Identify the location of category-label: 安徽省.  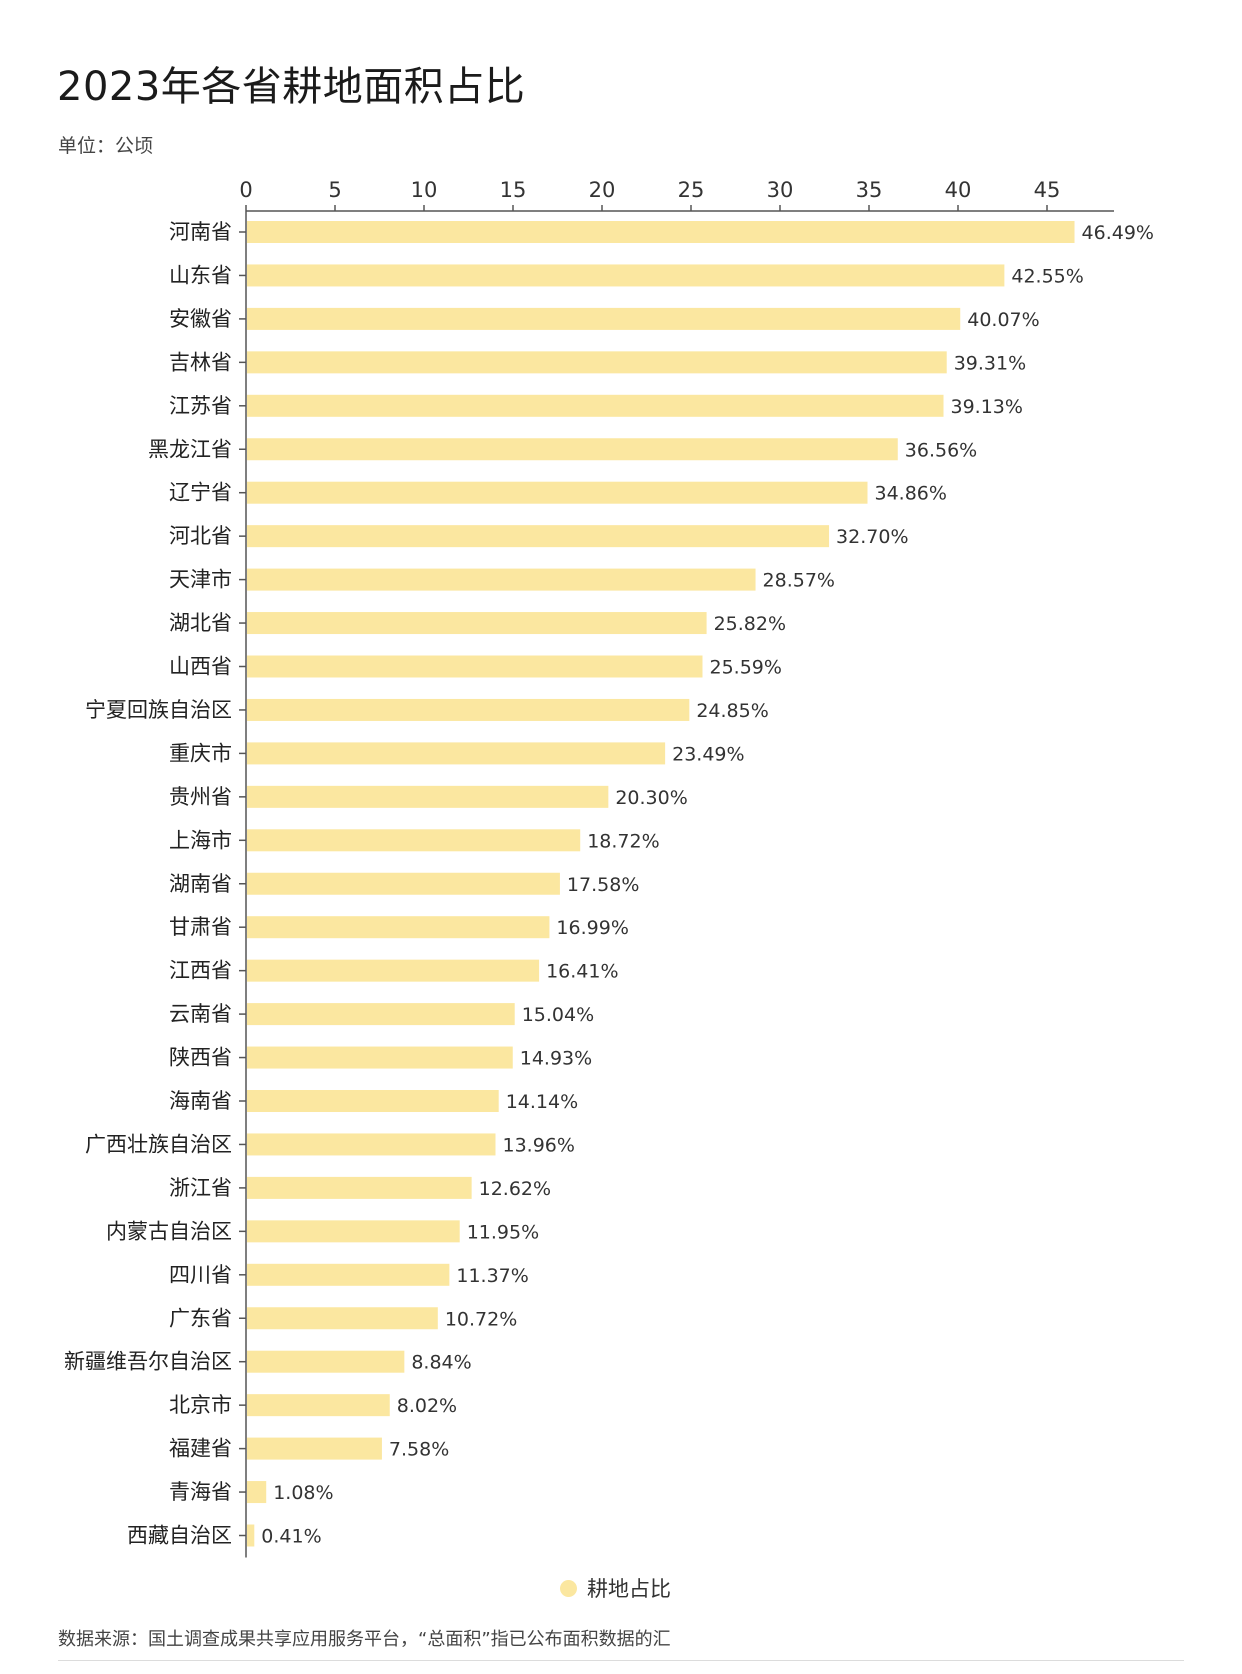
(200, 319).